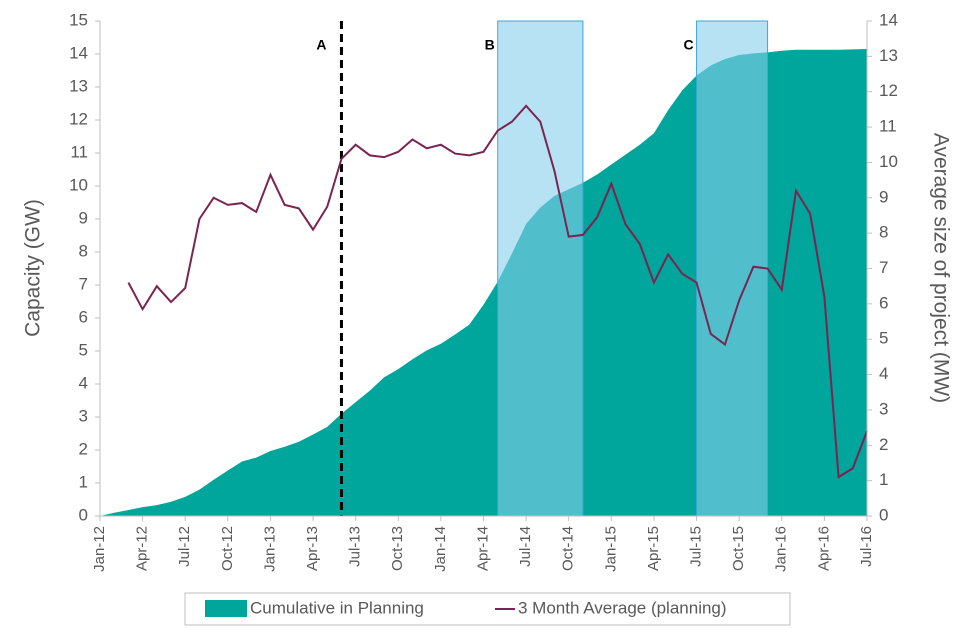  What do you see at coordinates (321, 45) in the screenshot?
I see `marker-label: A` at bounding box center [321, 45].